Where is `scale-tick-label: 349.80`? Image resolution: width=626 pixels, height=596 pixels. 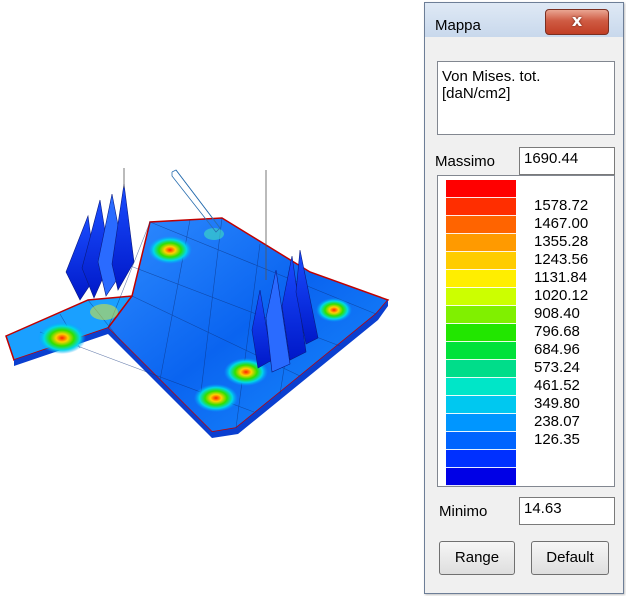 scale-tick-label: 349.80 is located at coordinates (557, 403).